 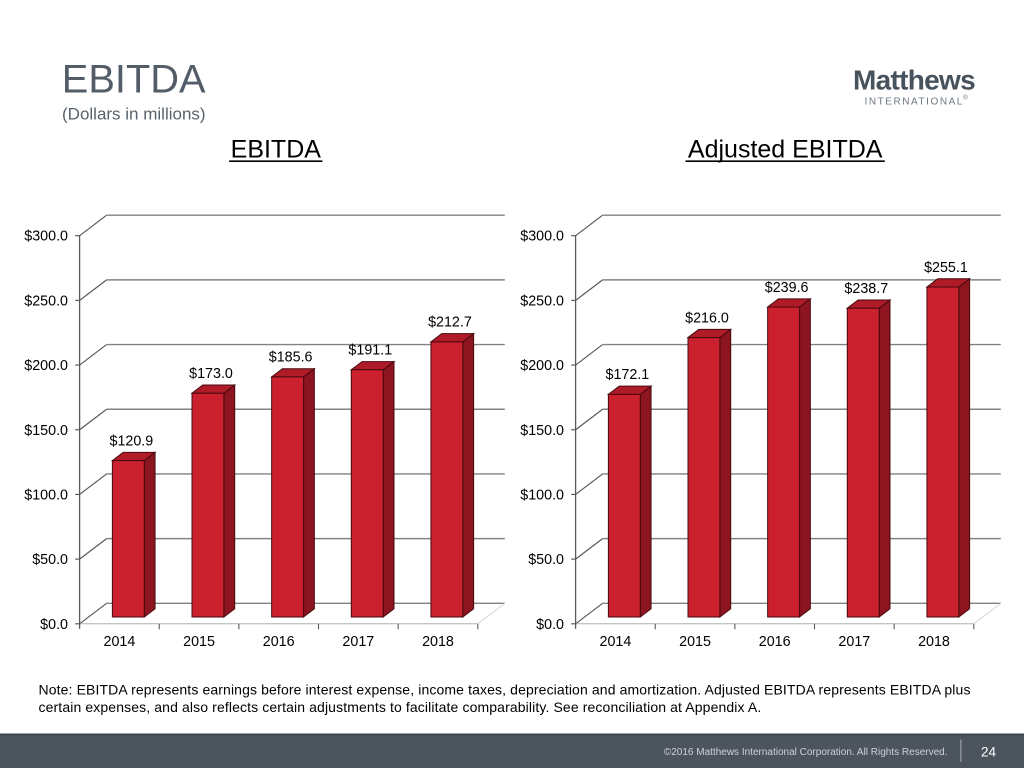 What do you see at coordinates (291, 358) in the screenshot?
I see `svg-text: $185.6` at bounding box center [291, 358].